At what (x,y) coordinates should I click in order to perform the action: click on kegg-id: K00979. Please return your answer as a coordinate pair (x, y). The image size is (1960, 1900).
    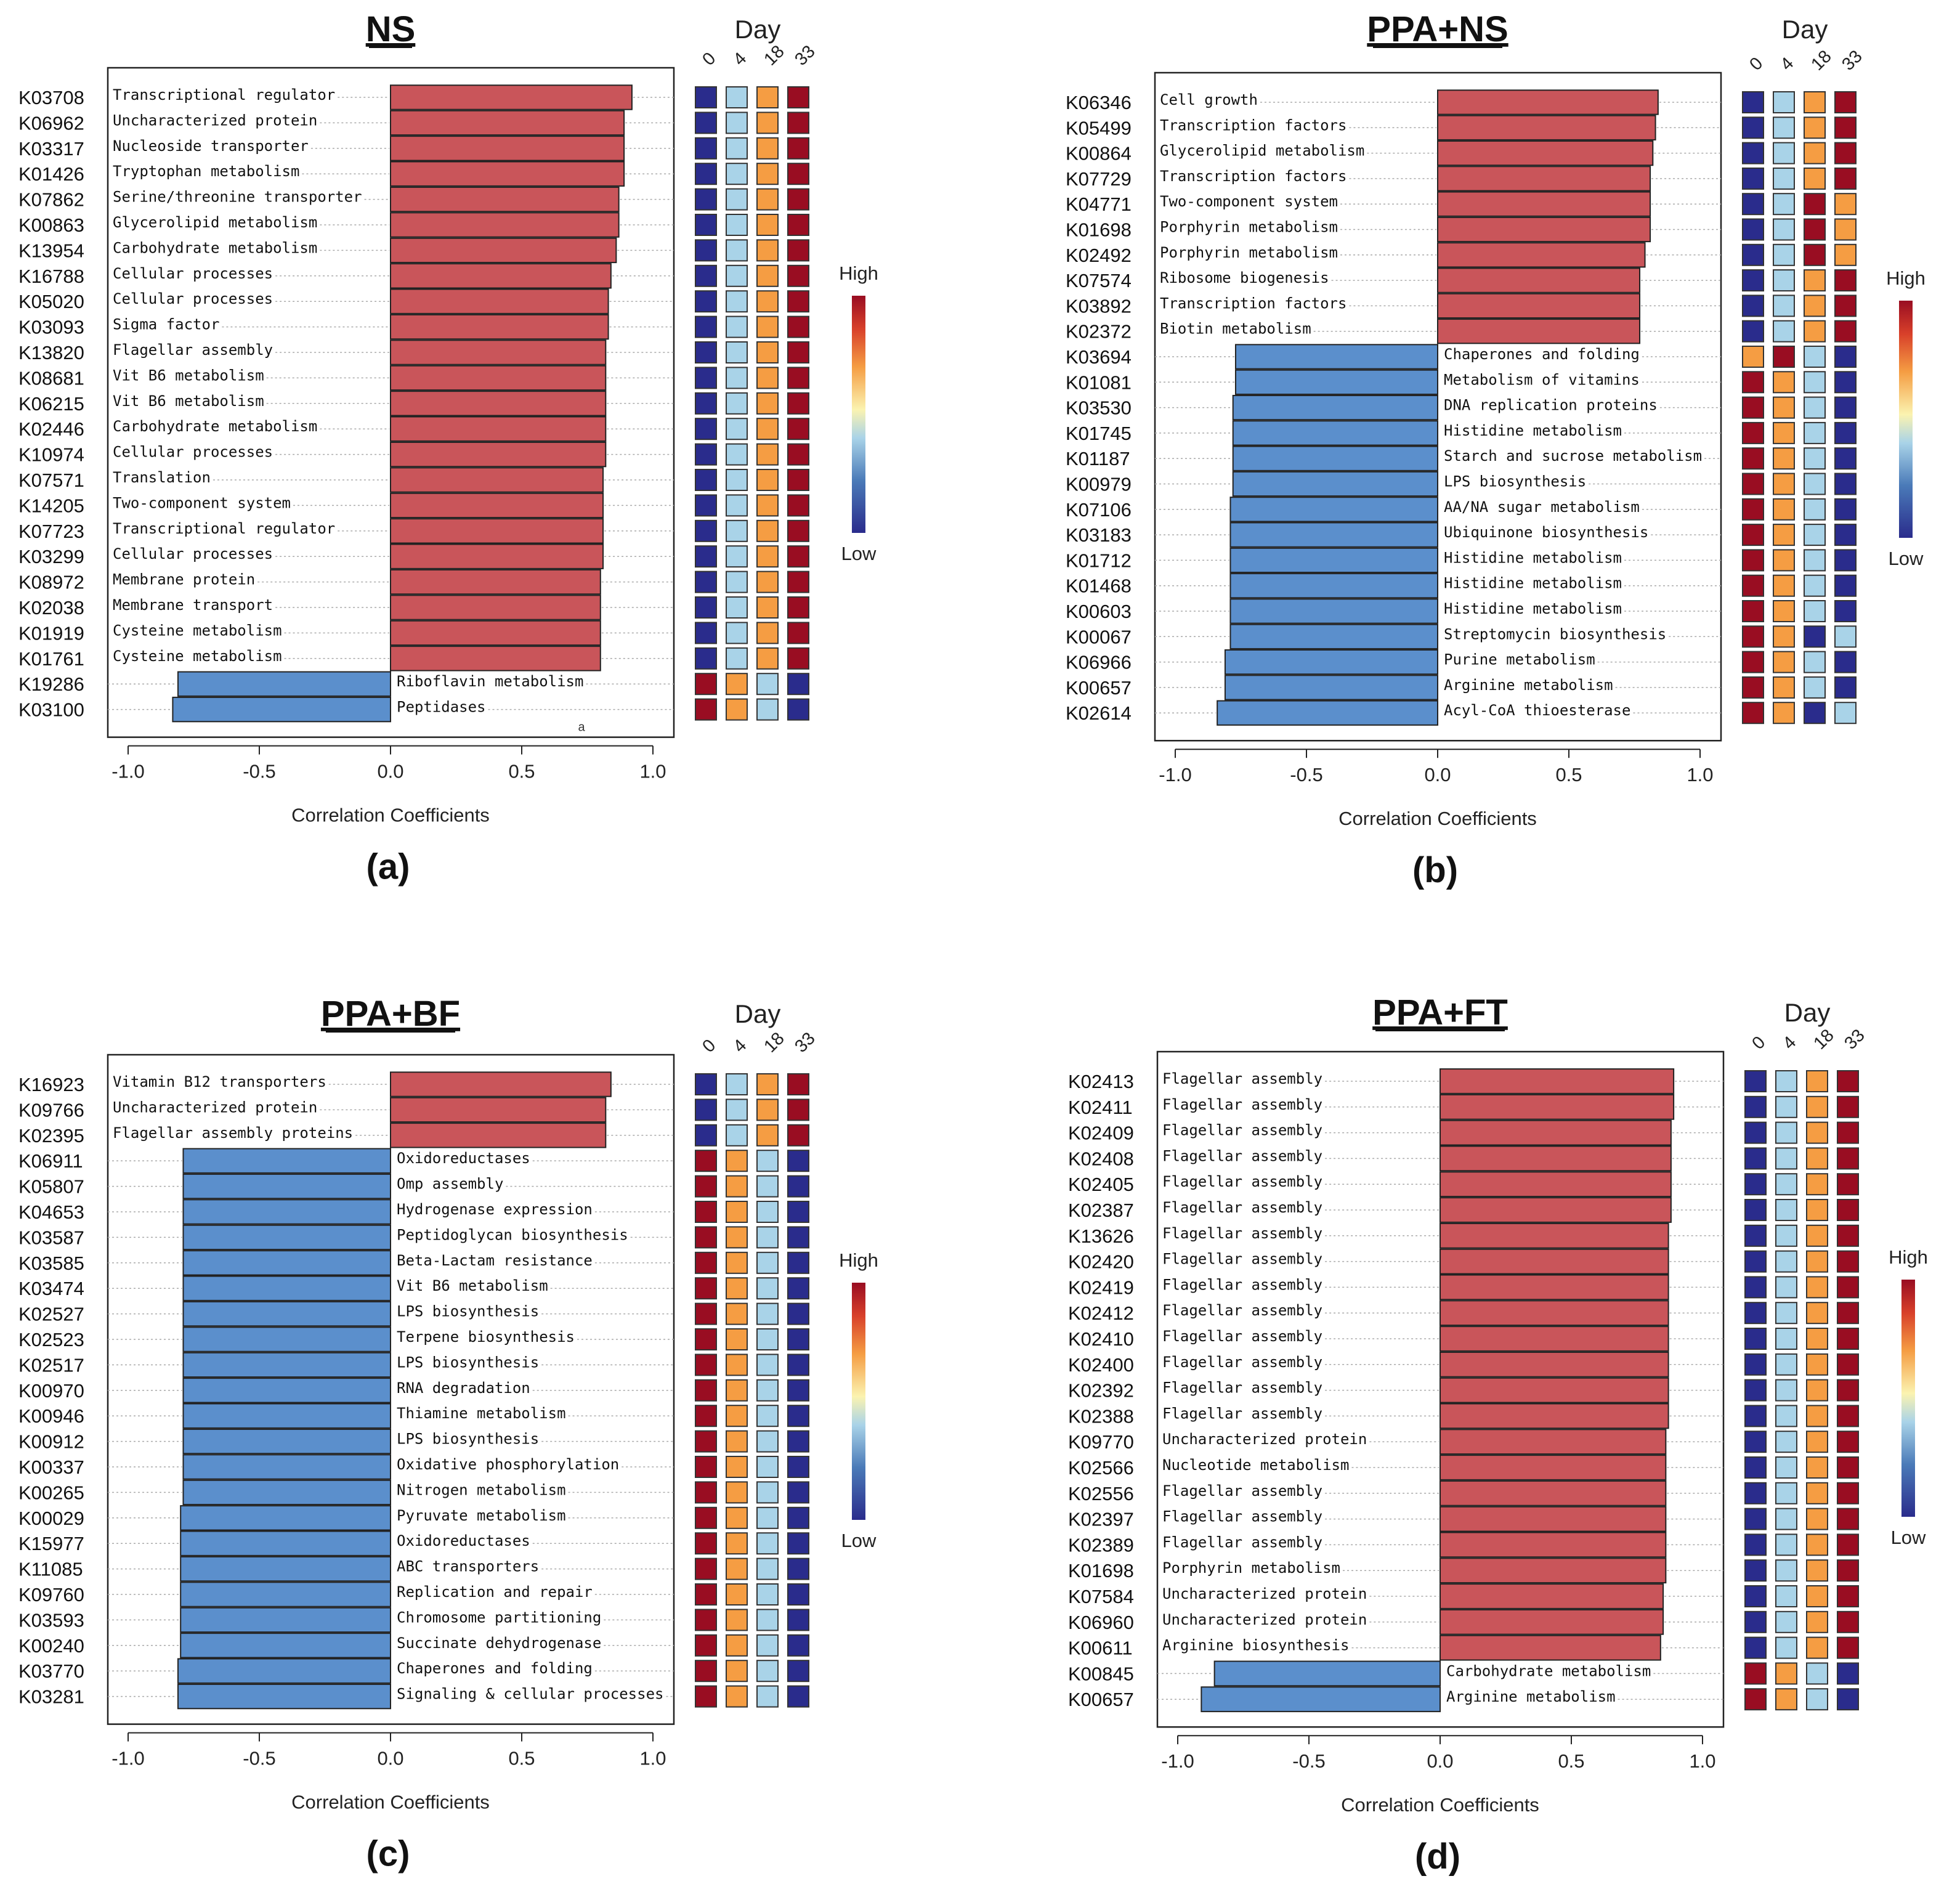
    Looking at the image, I should click on (1099, 484).